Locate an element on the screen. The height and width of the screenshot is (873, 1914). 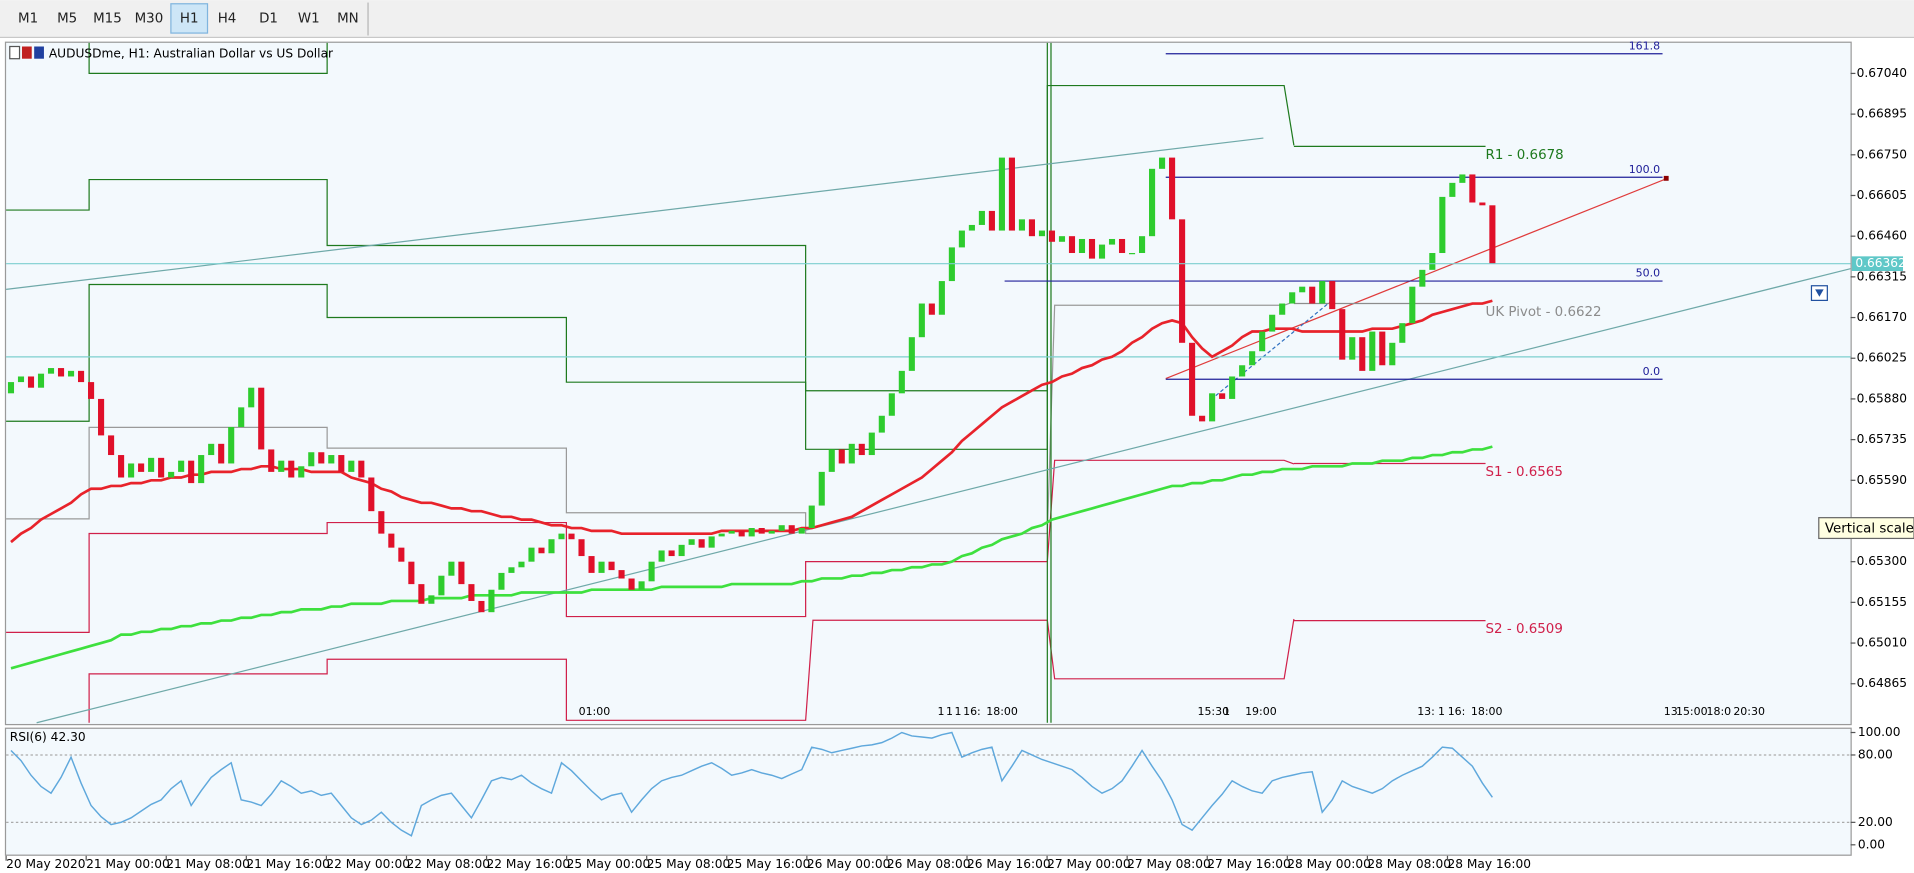
x-tick-label: 27 May 00:00 is located at coordinates (1089, 864).